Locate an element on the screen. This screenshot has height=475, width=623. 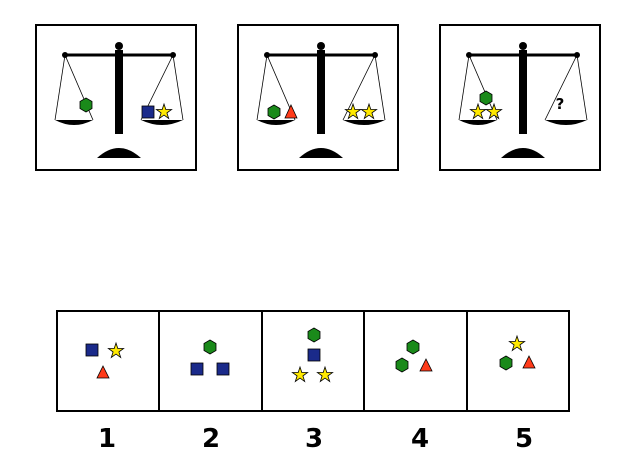
option-number-3: 3 is located at coordinates (314, 439).